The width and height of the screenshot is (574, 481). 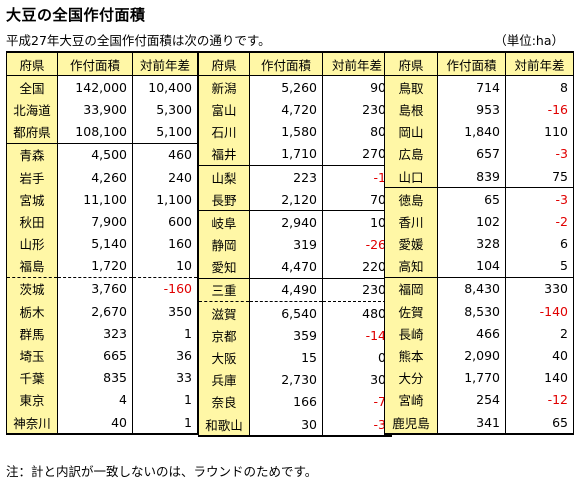 What do you see at coordinates (411, 153) in the screenshot?
I see `prefecture-cell: 広島` at bounding box center [411, 153].